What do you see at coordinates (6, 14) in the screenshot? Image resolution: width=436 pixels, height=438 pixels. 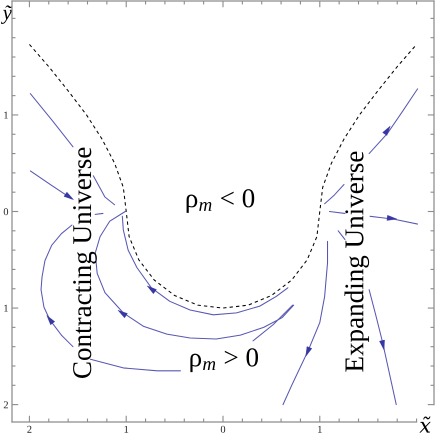 I see `y-axis-title: ỹ` at bounding box center [6, 14].